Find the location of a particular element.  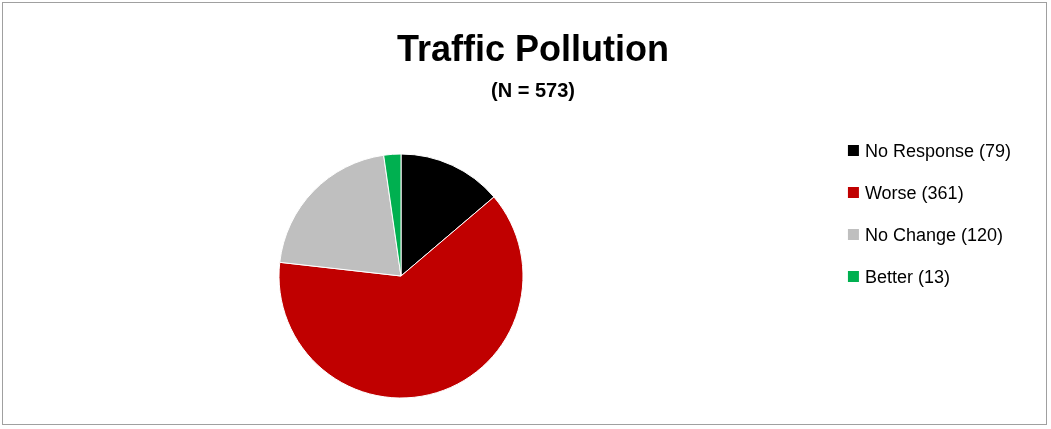

legend-label: Worse (361) is located at coordinates (914, 192).